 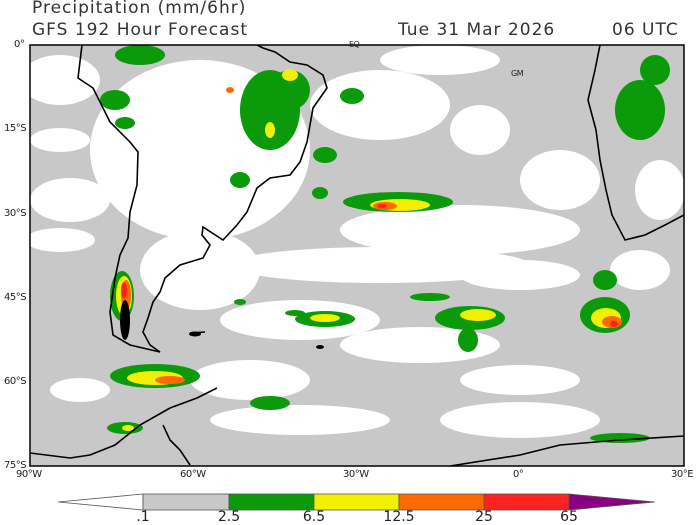 I want to click on colorbar-green, so click(x=271, y=502).